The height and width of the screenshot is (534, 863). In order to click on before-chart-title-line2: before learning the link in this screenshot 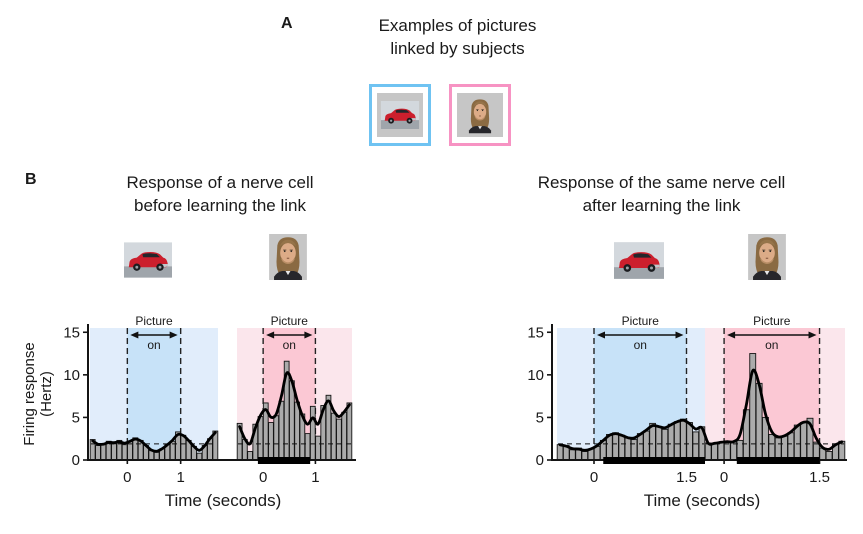, I will do `click(219, 205)`.